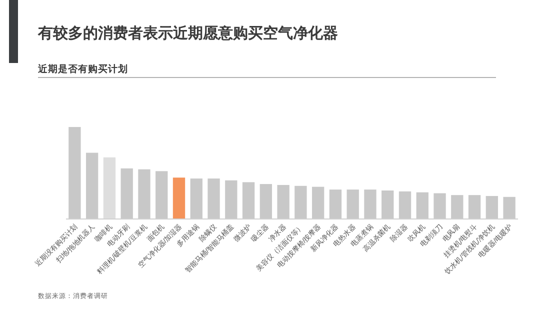  What do you see at coordinates (188, 33) in the screenshot?
I see `title: 有较多的消费者表示近期愿意购买空气净化器` at bounding box center [188, 33].